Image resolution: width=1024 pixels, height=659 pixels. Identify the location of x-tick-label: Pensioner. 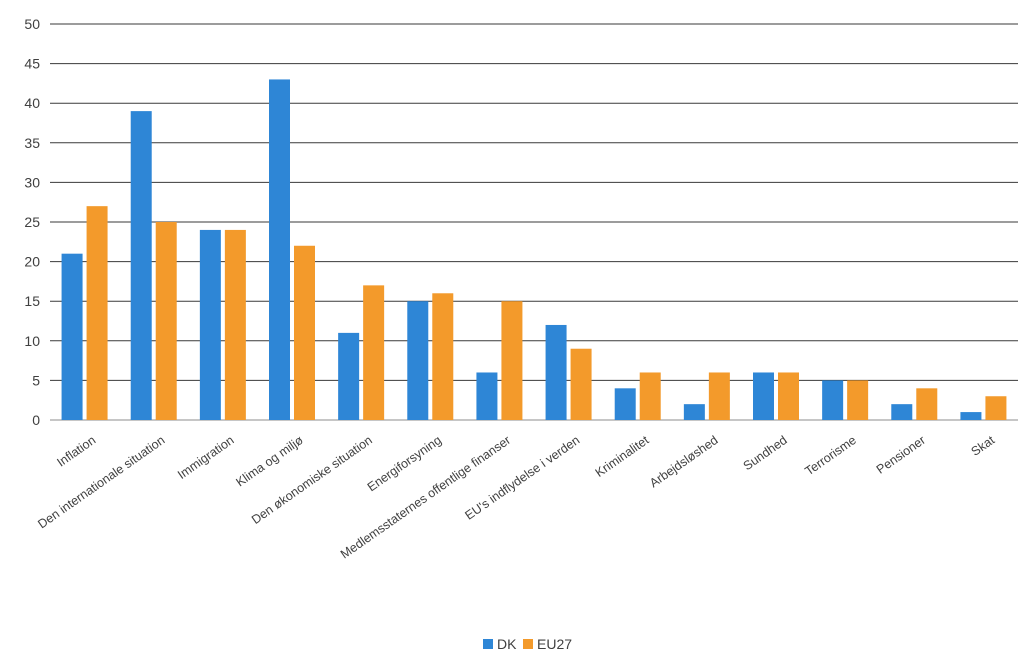
(901, 455).